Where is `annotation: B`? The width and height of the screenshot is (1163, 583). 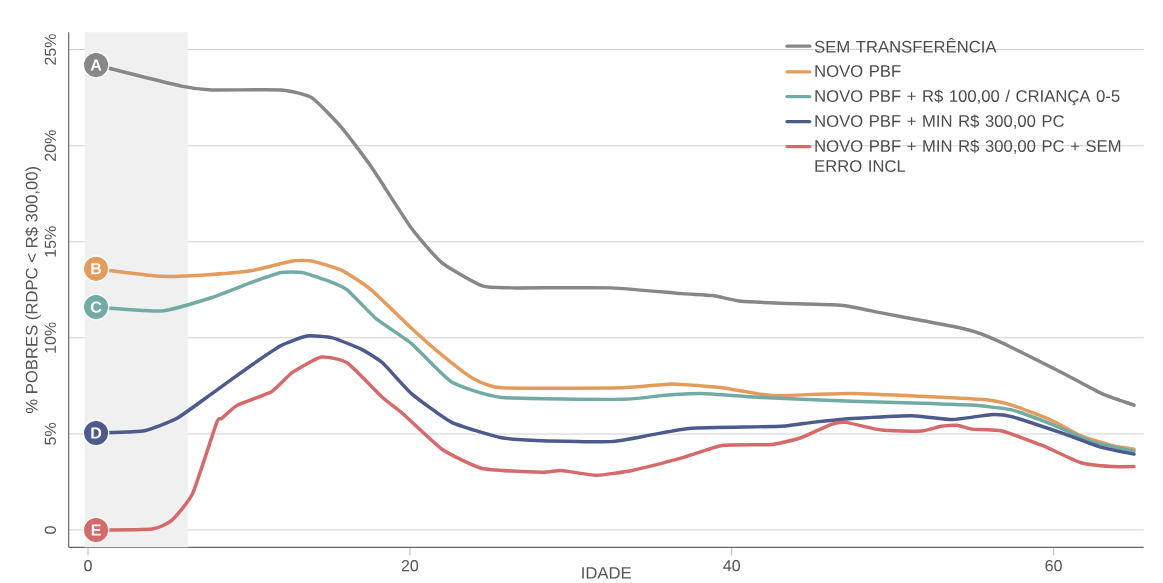 annotation: B is located at coordinates (96, 269).